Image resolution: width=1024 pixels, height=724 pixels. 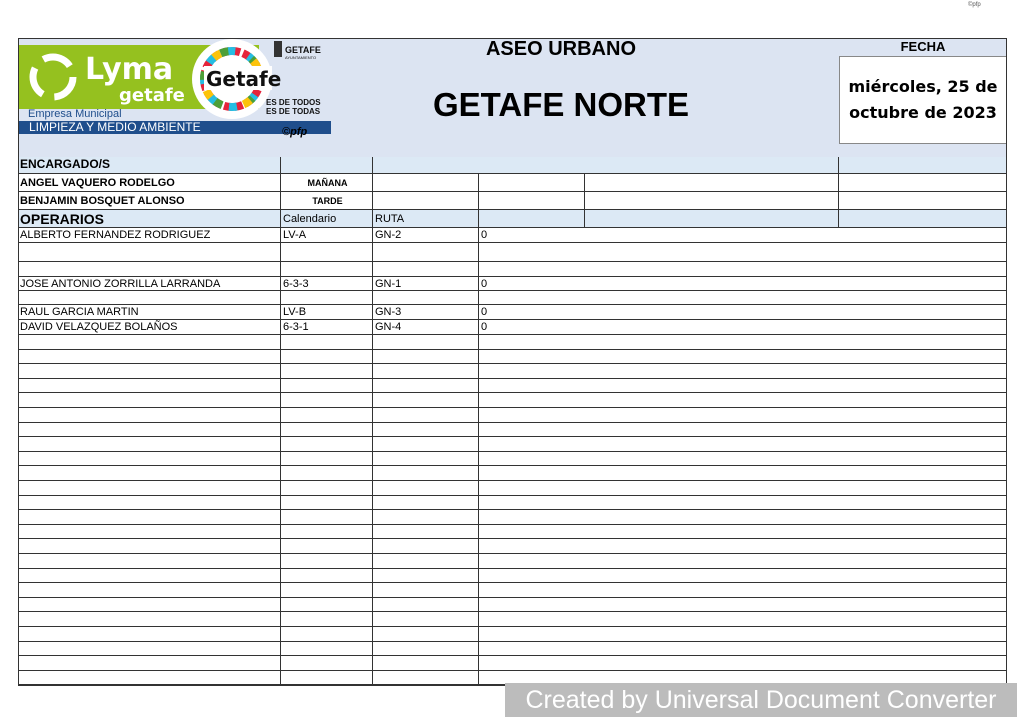 What do you see at coordinates (923, 47) in the screenshot?
I see `date-label: FECHA` at bounding box center [923, 47].